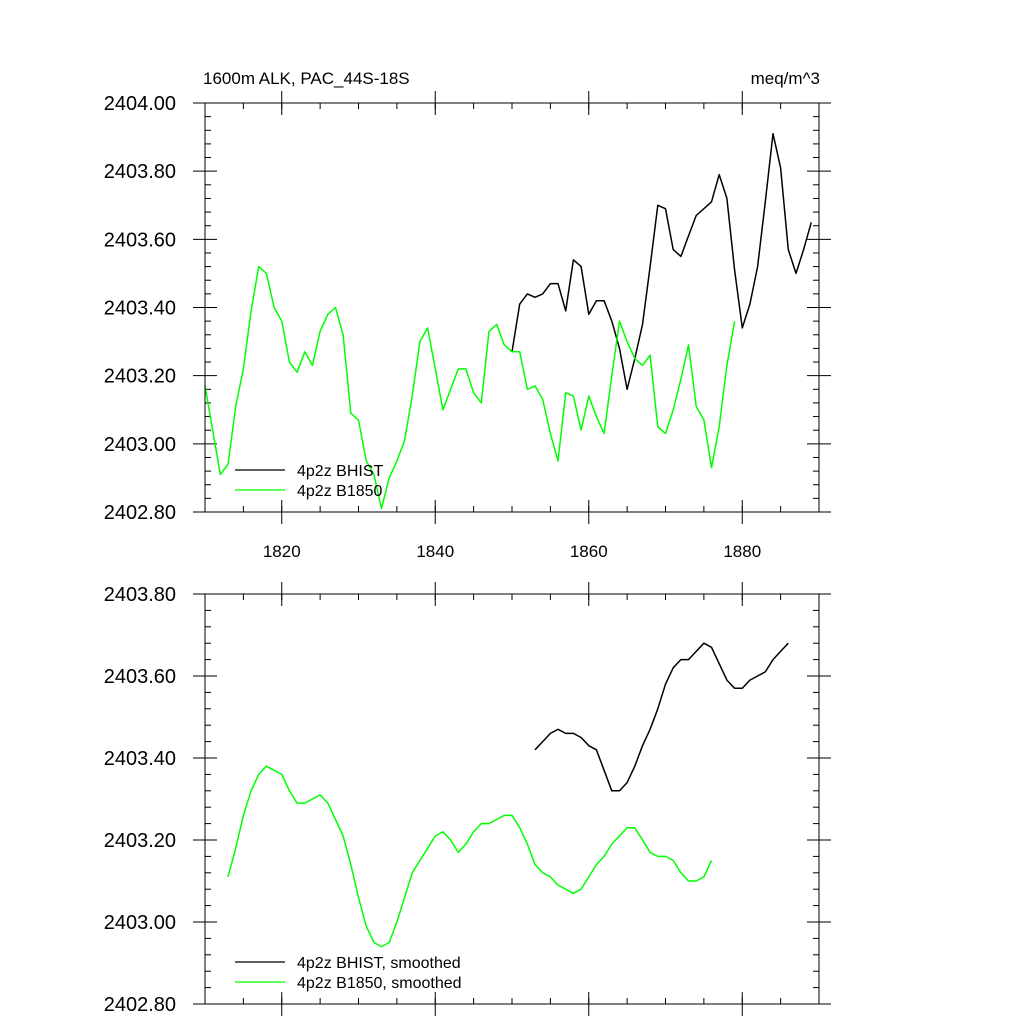  Describe the element at coordinates (340, 491) in the screenshot. I see `top-legend-label-b1850: 4p2z B1850` at that location.